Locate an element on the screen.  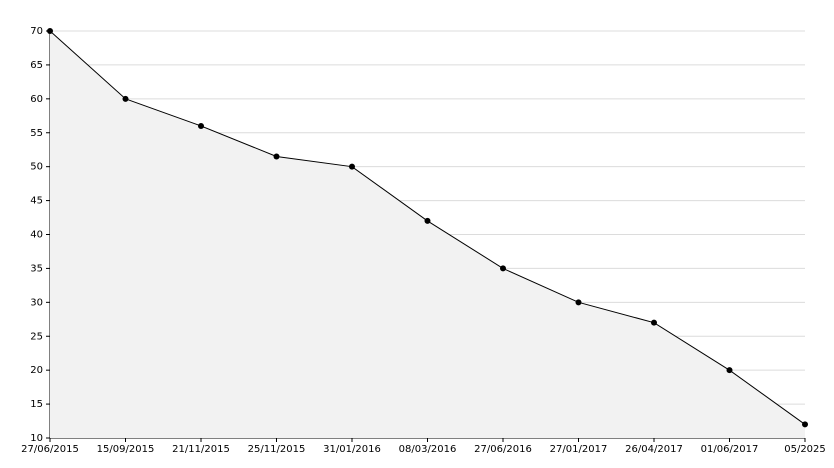
y-tick-label: 40 is located at coordinates (36, 235).